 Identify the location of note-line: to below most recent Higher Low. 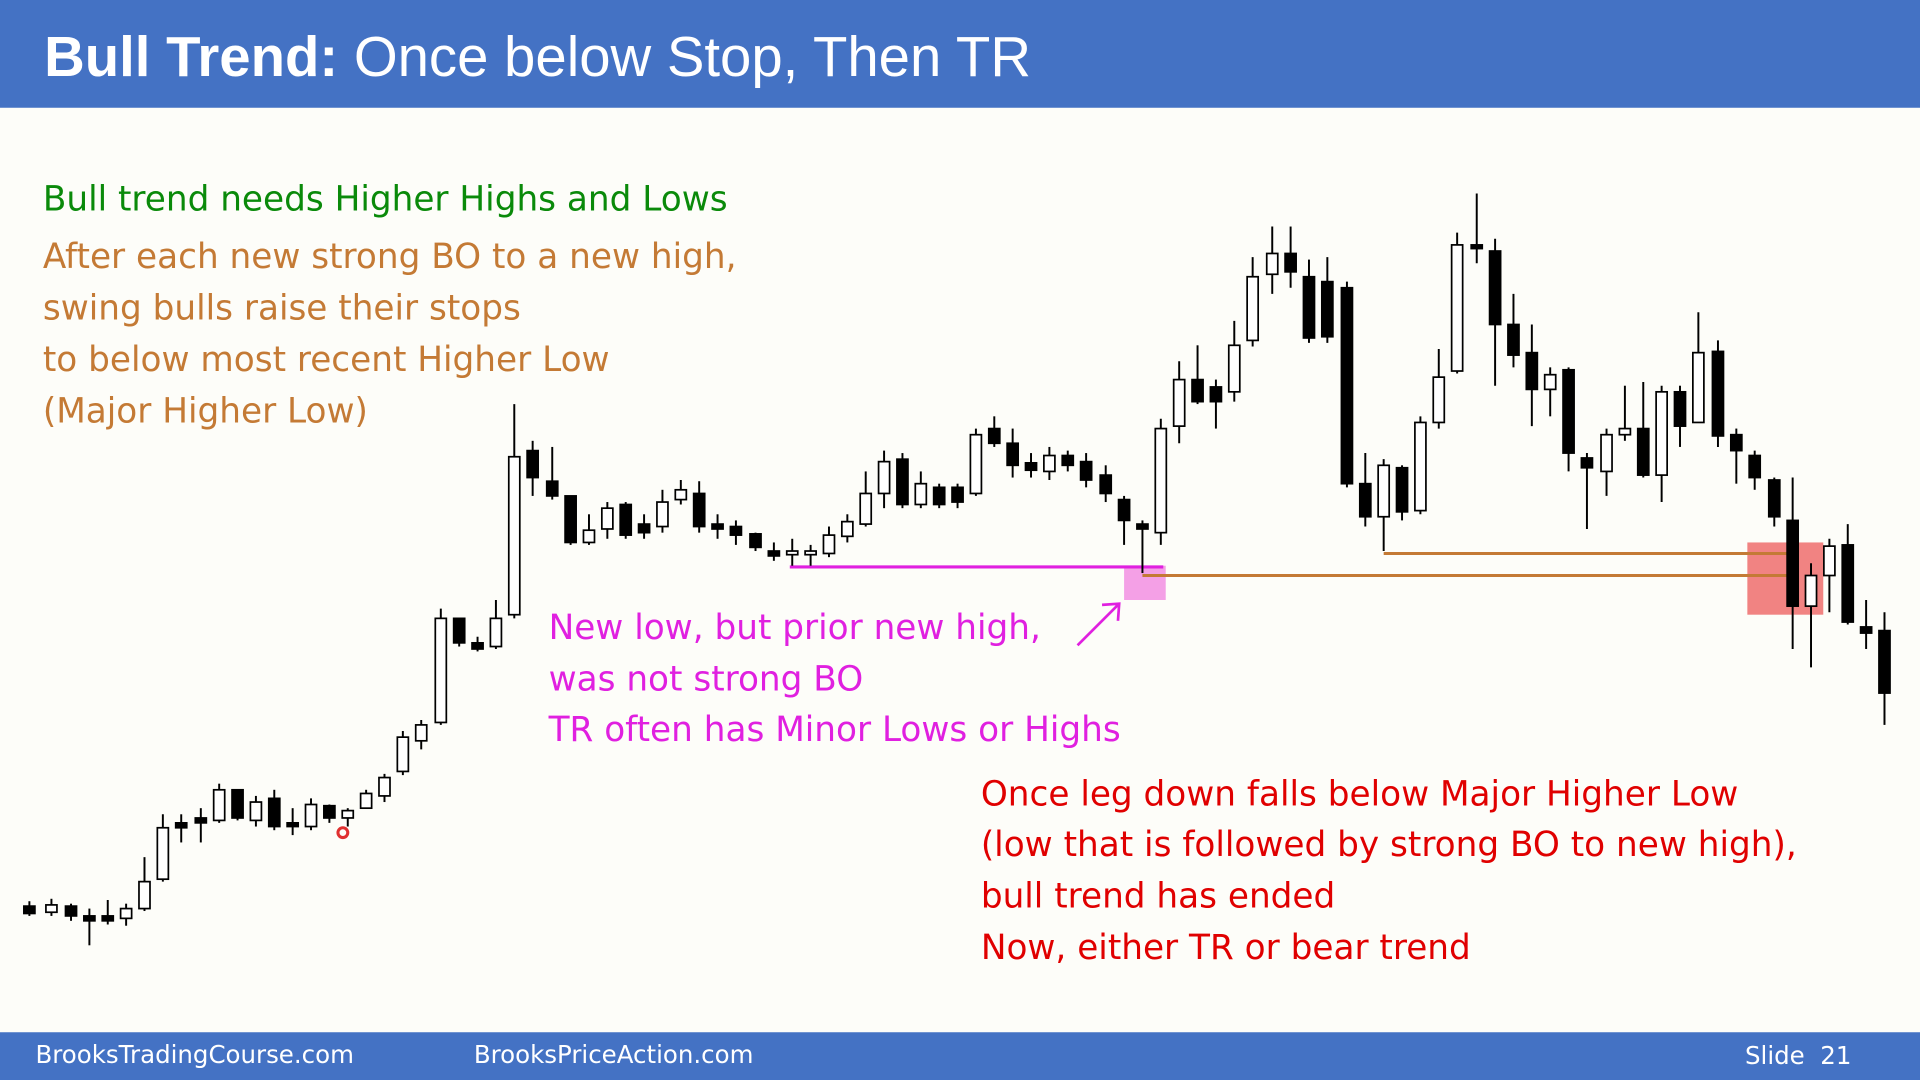
(326, 360).